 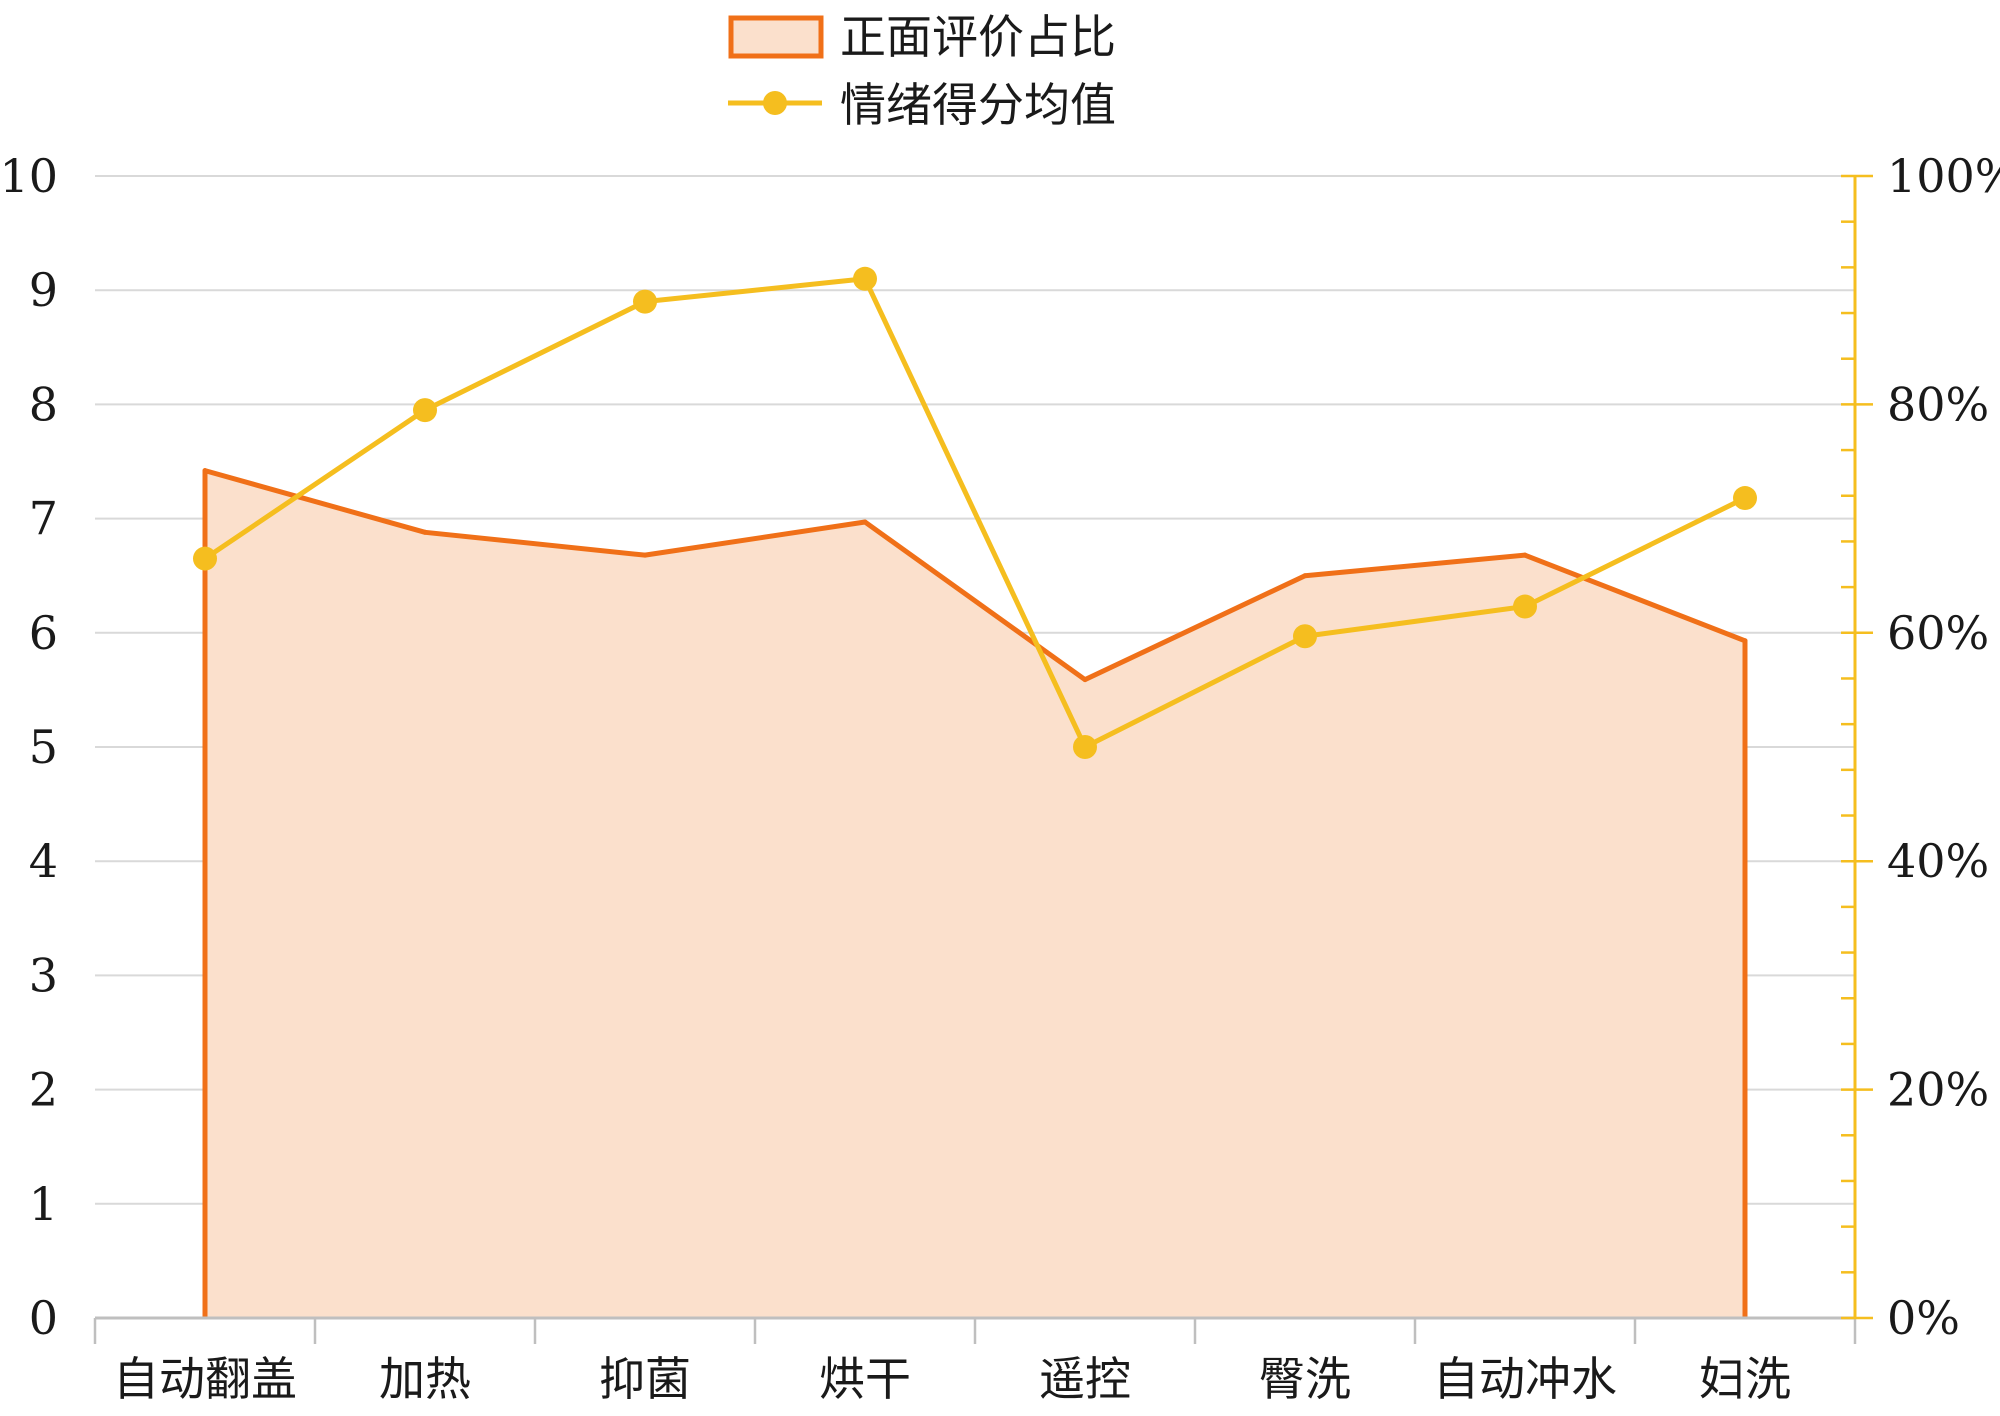 What do you see at coordinates (43, 519) in the screenshot?
I see `y-left-tick-label: 7` at bounding box center [43, 519].